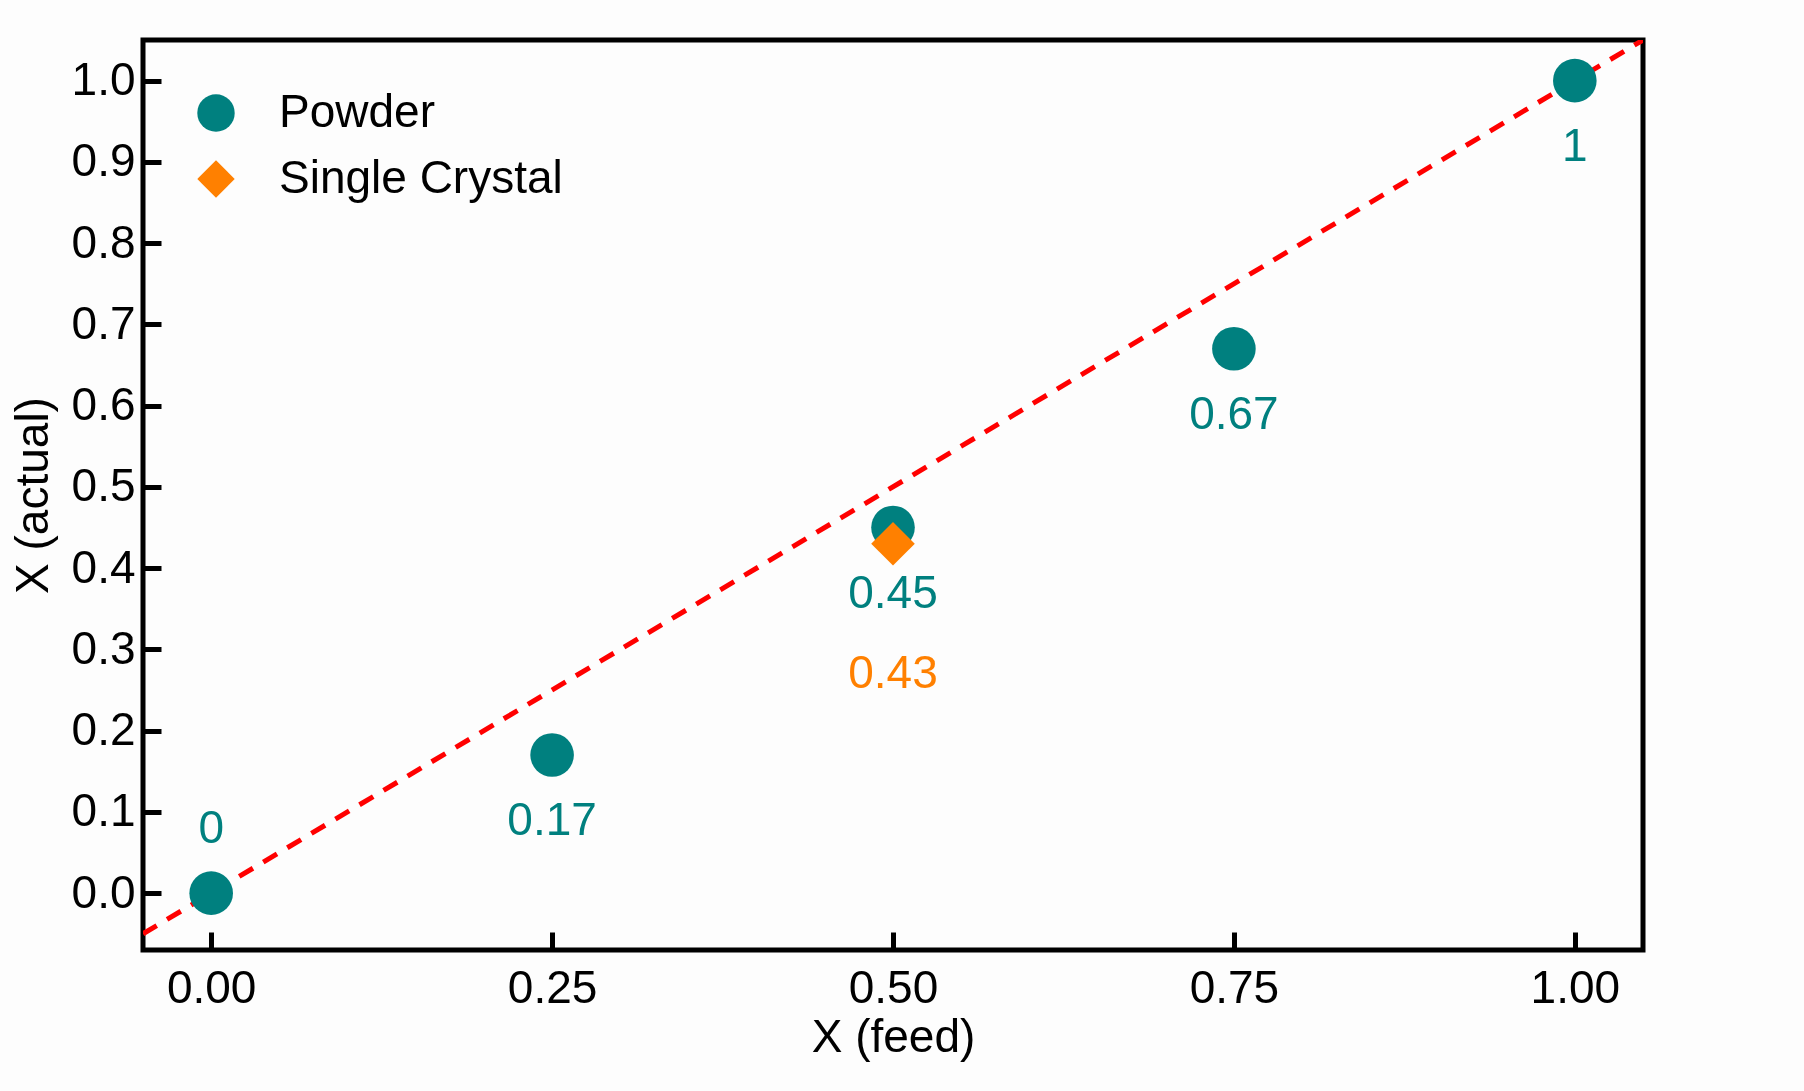 This screenshot has width=1804, height=1091. What do you see at coordinates (103, 322) in the screenshot?
I see `y-tick-label: 0.7` at bounding box center [103, 322].